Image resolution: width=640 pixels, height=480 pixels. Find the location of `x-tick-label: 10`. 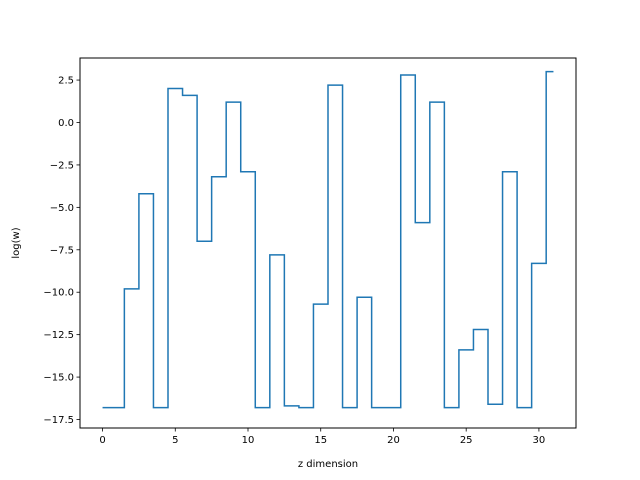

x-tick-label: 10 is located at coordinates (248, 440).